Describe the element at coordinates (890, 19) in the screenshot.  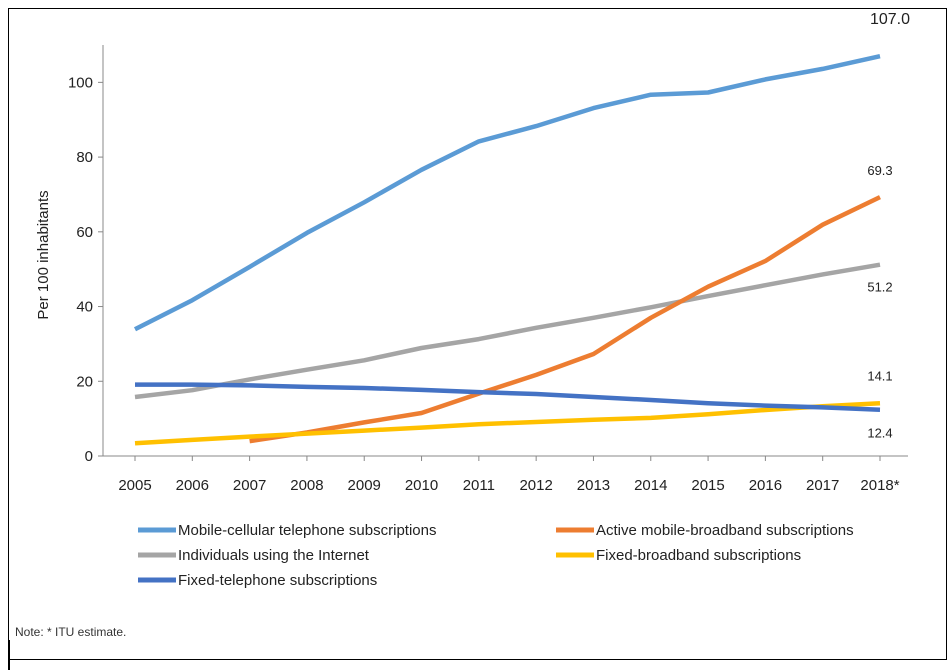
I see `data-label: 107.0` at that location.